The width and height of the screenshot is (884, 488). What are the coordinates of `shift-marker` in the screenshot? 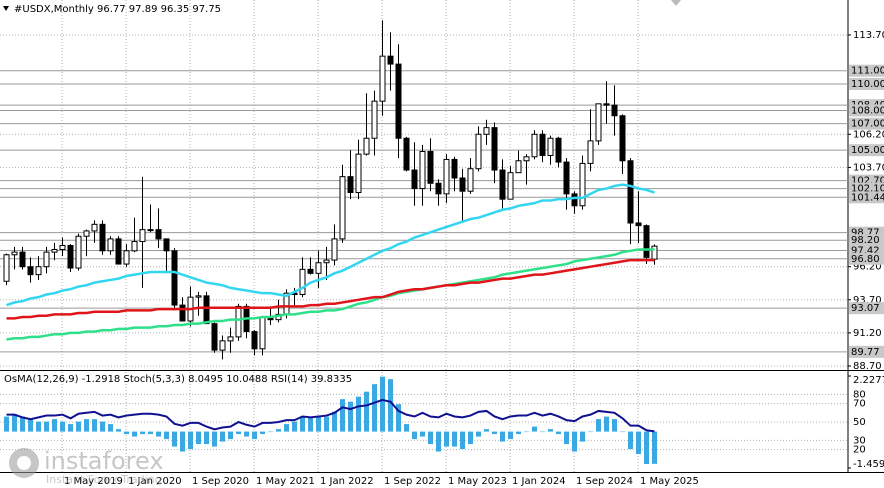 It's located at (676, 3).